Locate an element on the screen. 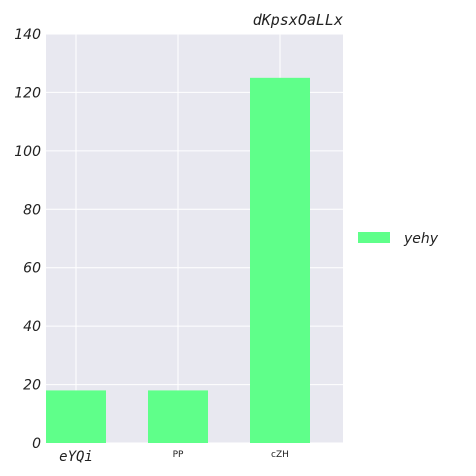 The height and width of the screenshot is (476, 476). y-tick-label: 40 is located at coordinates (32, 327).